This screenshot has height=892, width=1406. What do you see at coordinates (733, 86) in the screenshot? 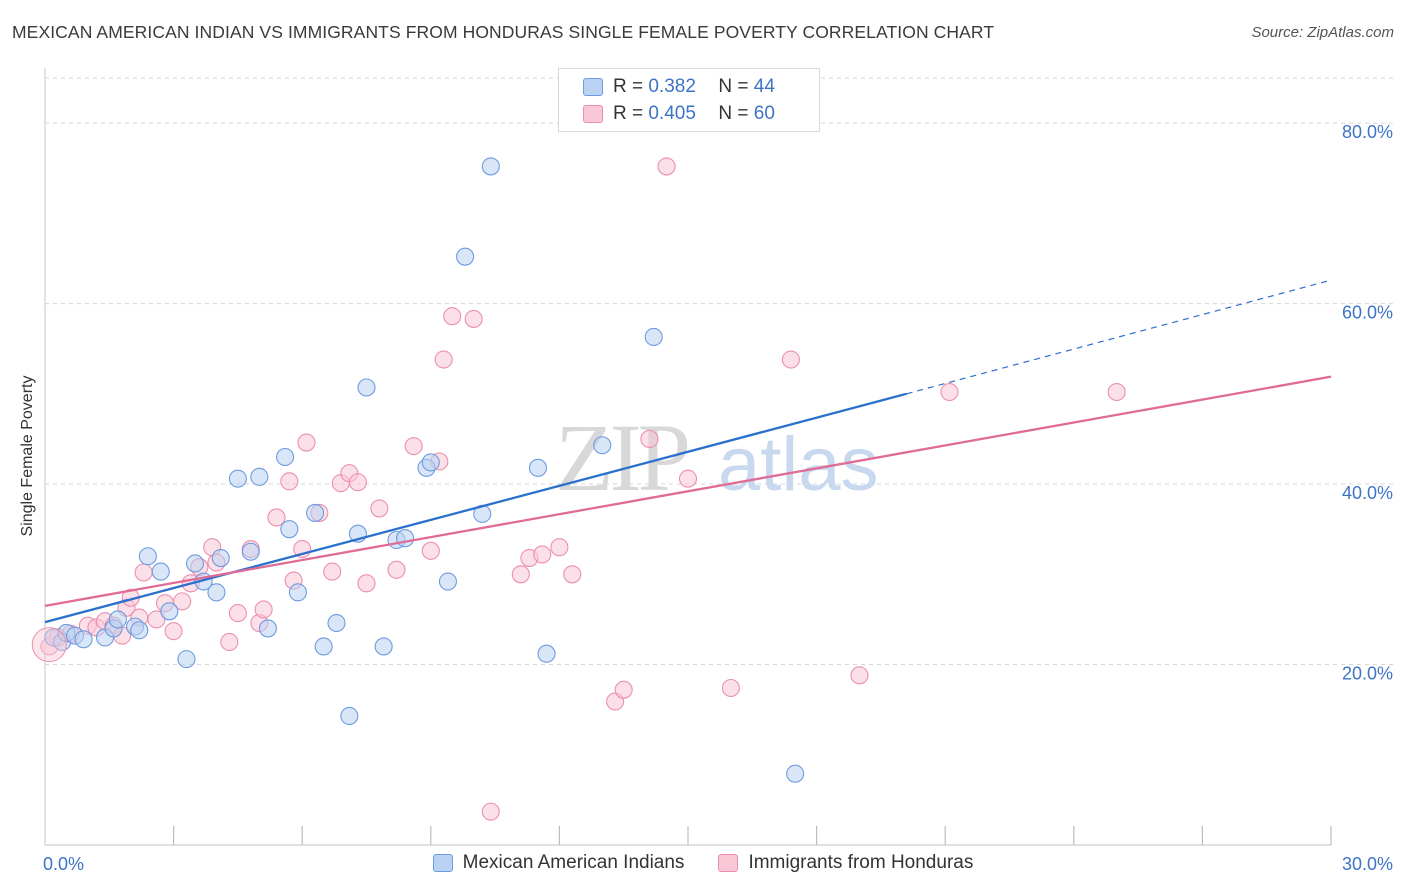
I see `legend-n-label: N =` at bounding box center [733, 86].